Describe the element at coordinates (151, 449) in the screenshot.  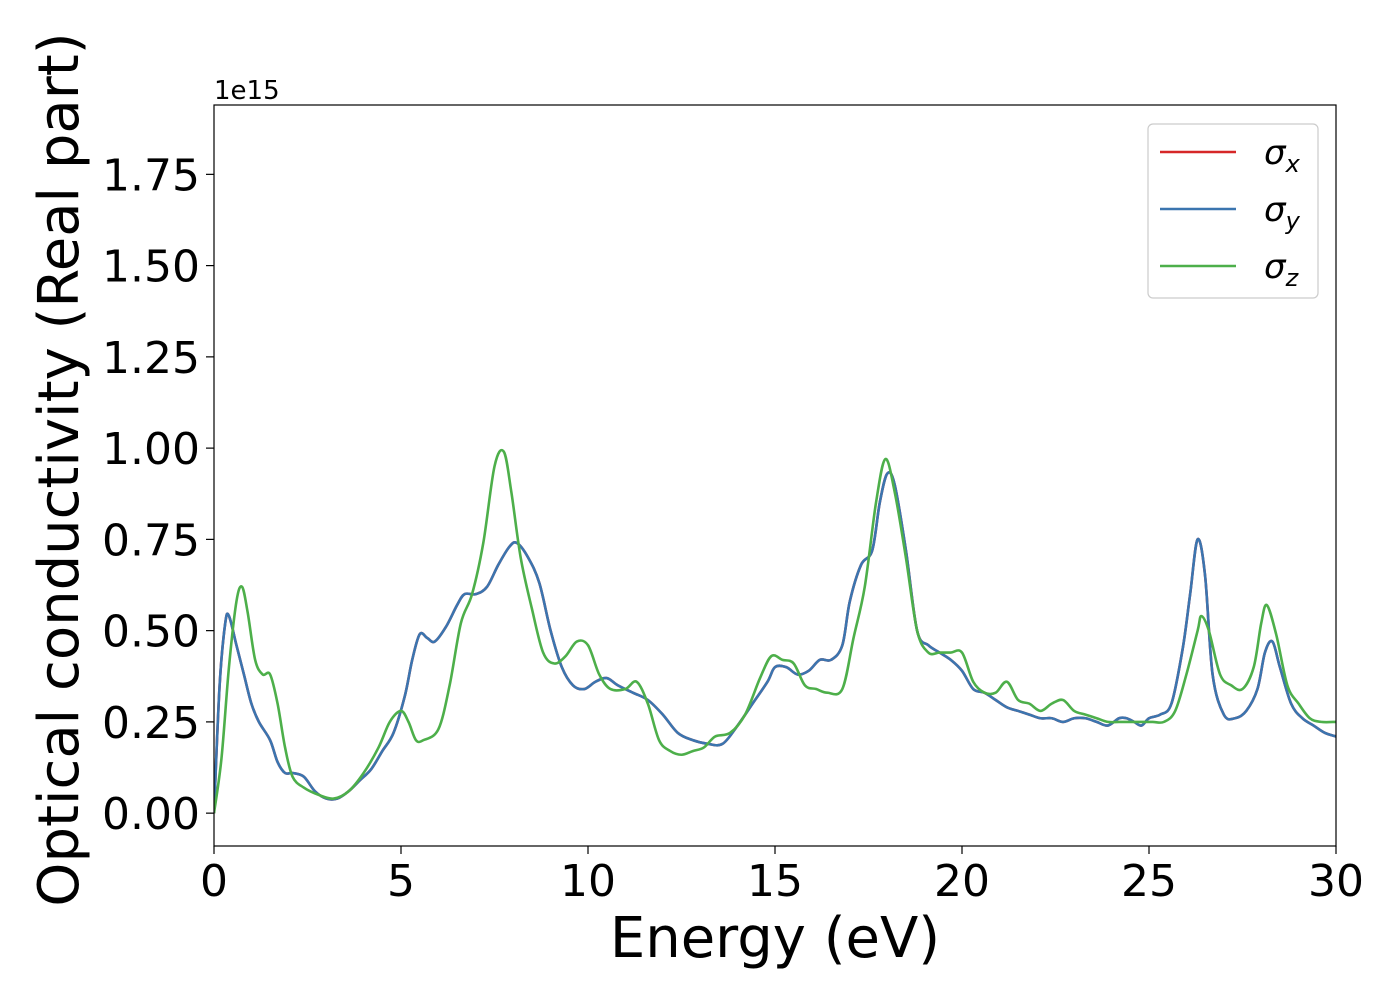
I see `y-tick-label: 1.00` at that location.